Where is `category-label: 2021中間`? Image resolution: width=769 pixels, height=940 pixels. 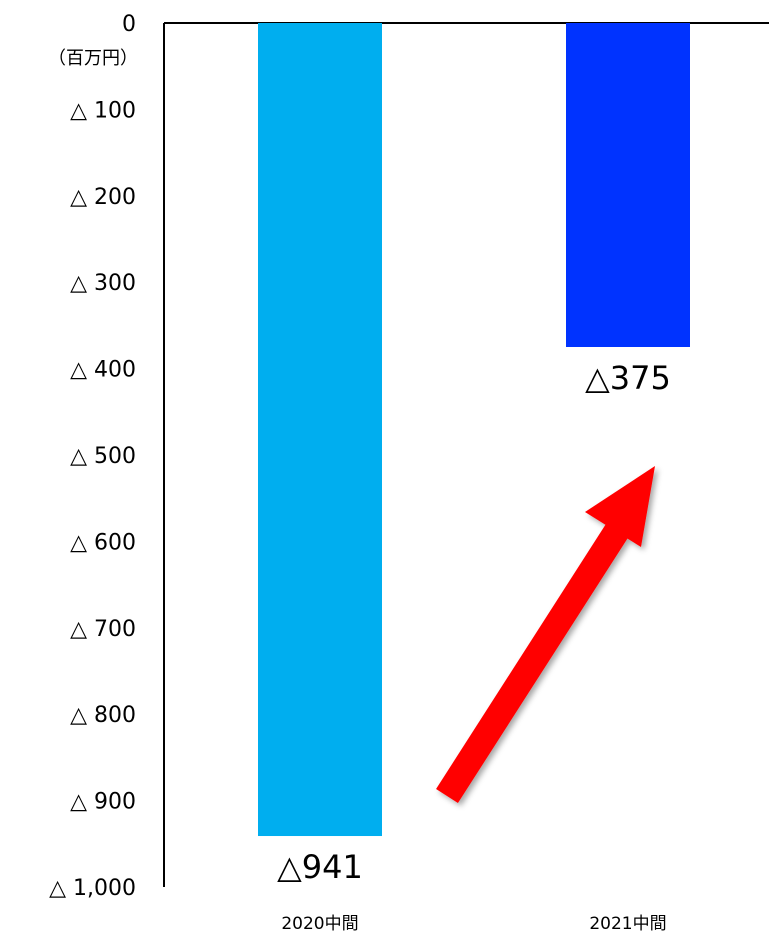
category-label: 2021中間 is located at coordinates (627, 924).